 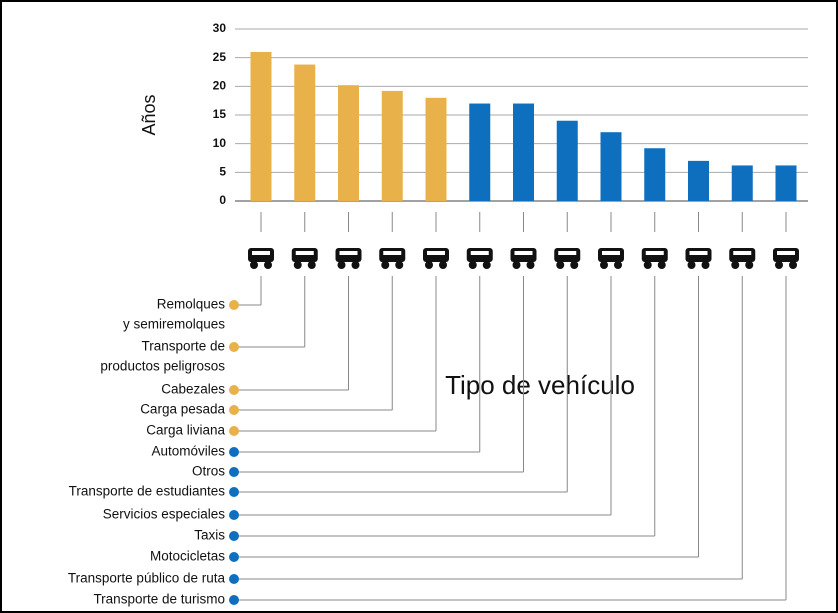 What do you see at coordinates (220, 57) in the screenshot?
I see `y-tick-label: 25` at bounding box center [220, 57].